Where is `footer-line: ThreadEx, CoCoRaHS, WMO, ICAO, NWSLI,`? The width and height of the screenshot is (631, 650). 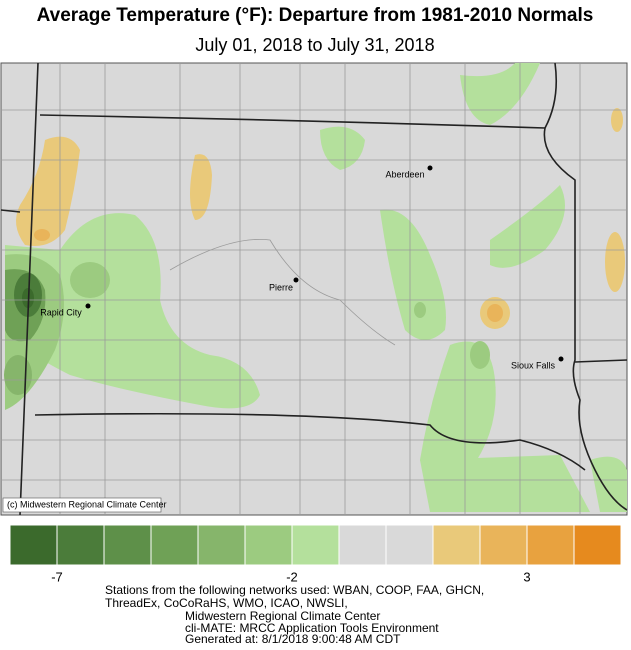 footer-line: ThreadEx, CoCoRaHS, WMO, ICAO, NWSLI, is located at coordinates (226, 603).